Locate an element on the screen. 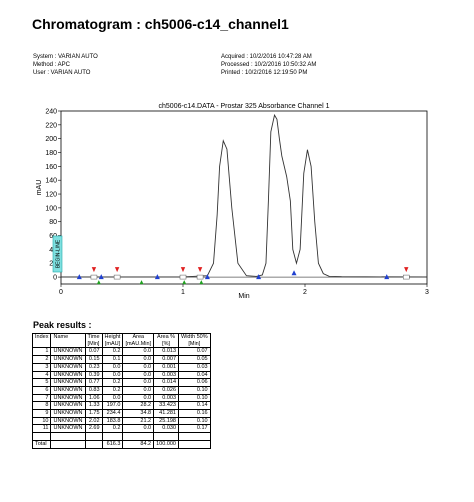  table-cell: 9 is located at coordinates (41, 413).